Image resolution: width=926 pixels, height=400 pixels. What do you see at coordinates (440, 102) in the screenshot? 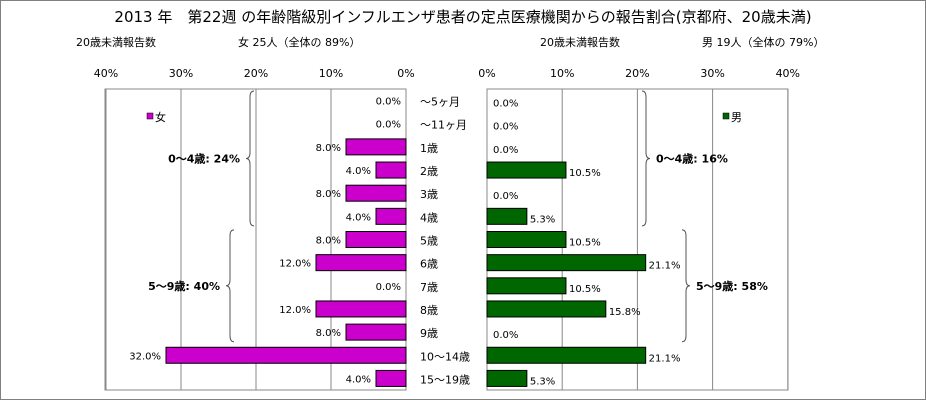
I see `age-category-label: ～5ヶ月` at bounding box center [440, 102].